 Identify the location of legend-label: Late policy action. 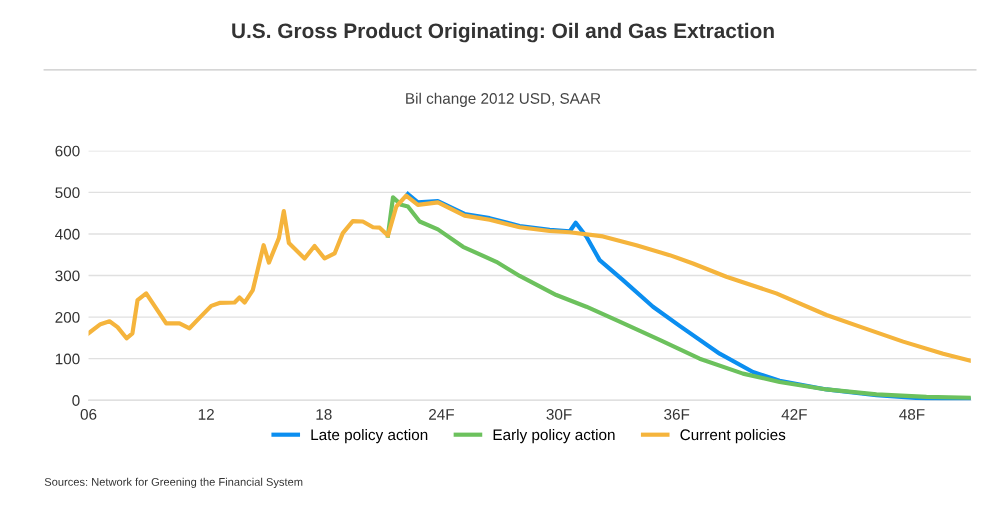
(369, 436).